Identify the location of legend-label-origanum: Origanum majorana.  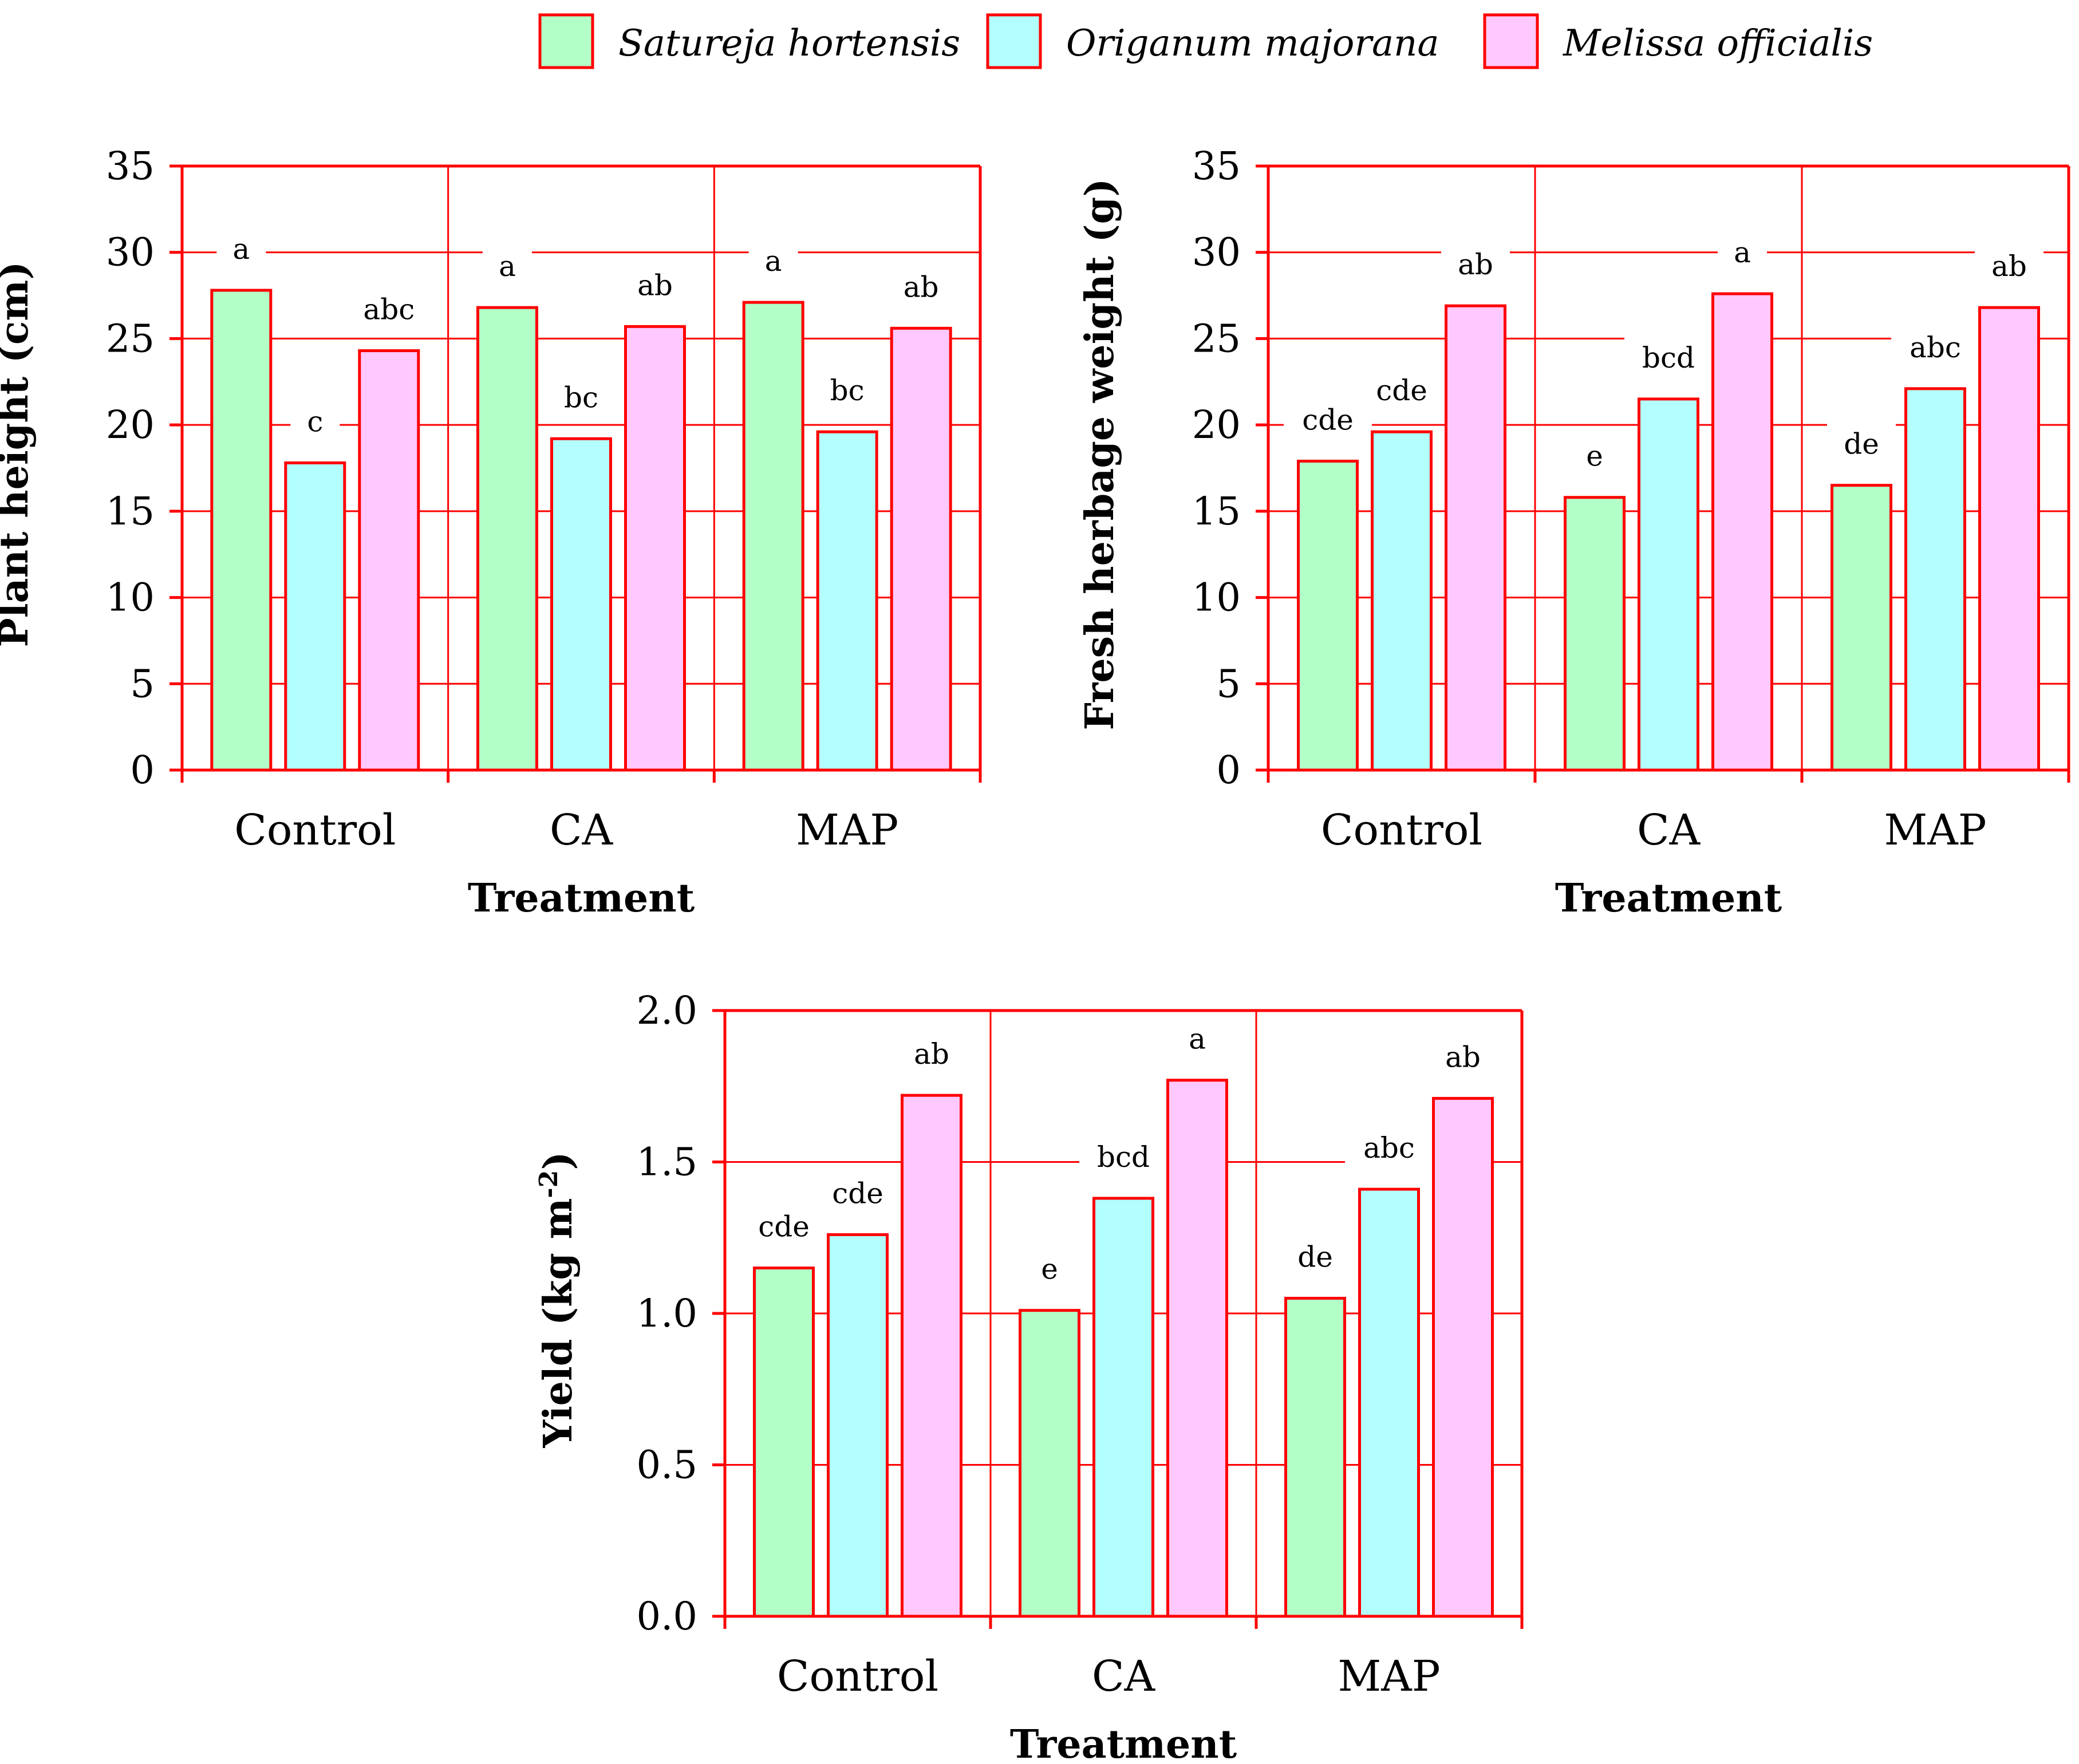
(1253, 43).